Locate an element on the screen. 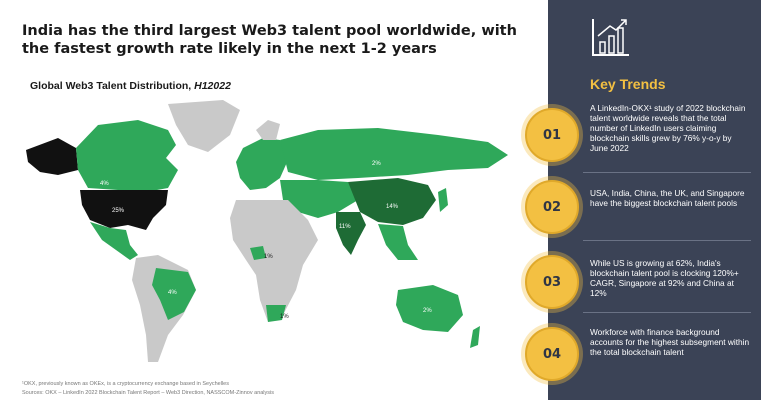 This screenshot has width=761, height=400. region-greenland is located at coordinates (204, 126).